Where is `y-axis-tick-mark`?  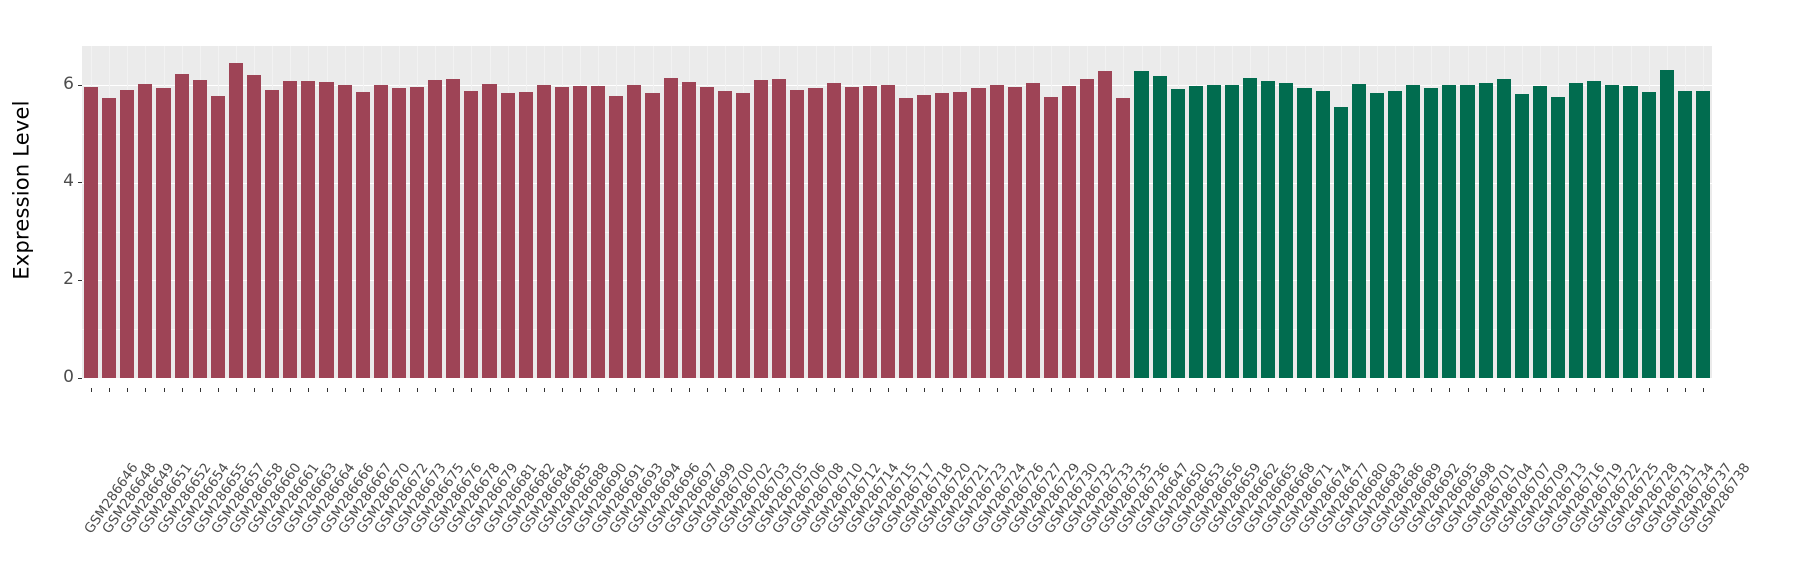
y-axis-tick-mark is located at coordinates (80, 85).